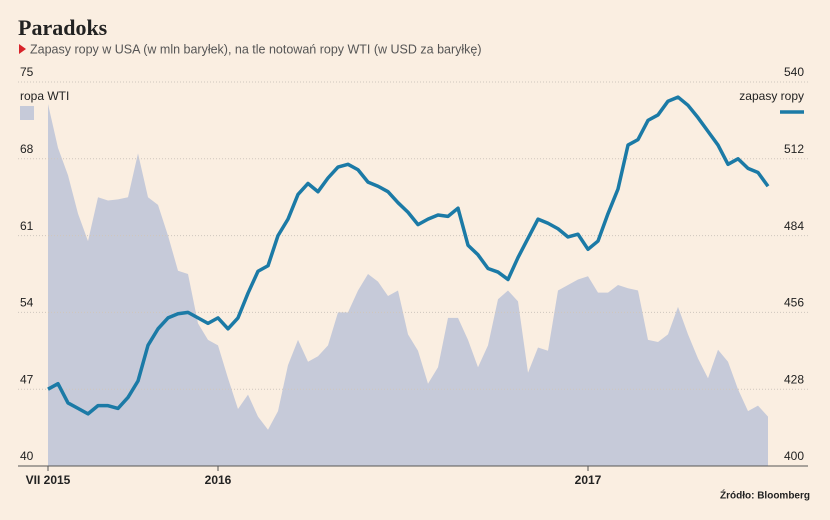  Describe the element at coordinates (765, 495) in the screenshot. I see `source: Źródło: Bloomberg` at that location.